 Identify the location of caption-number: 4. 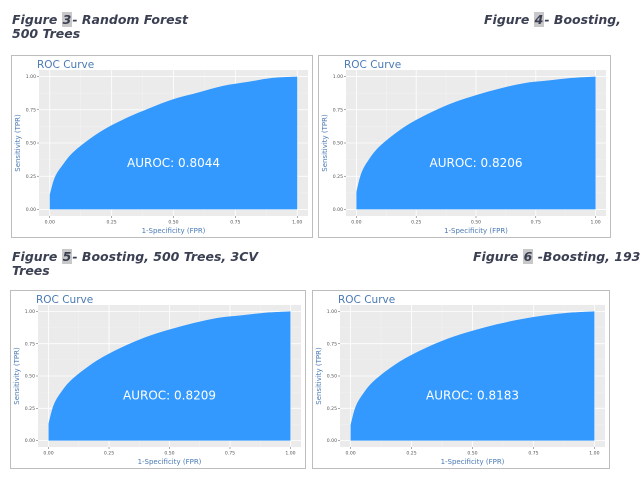
(539, 19).